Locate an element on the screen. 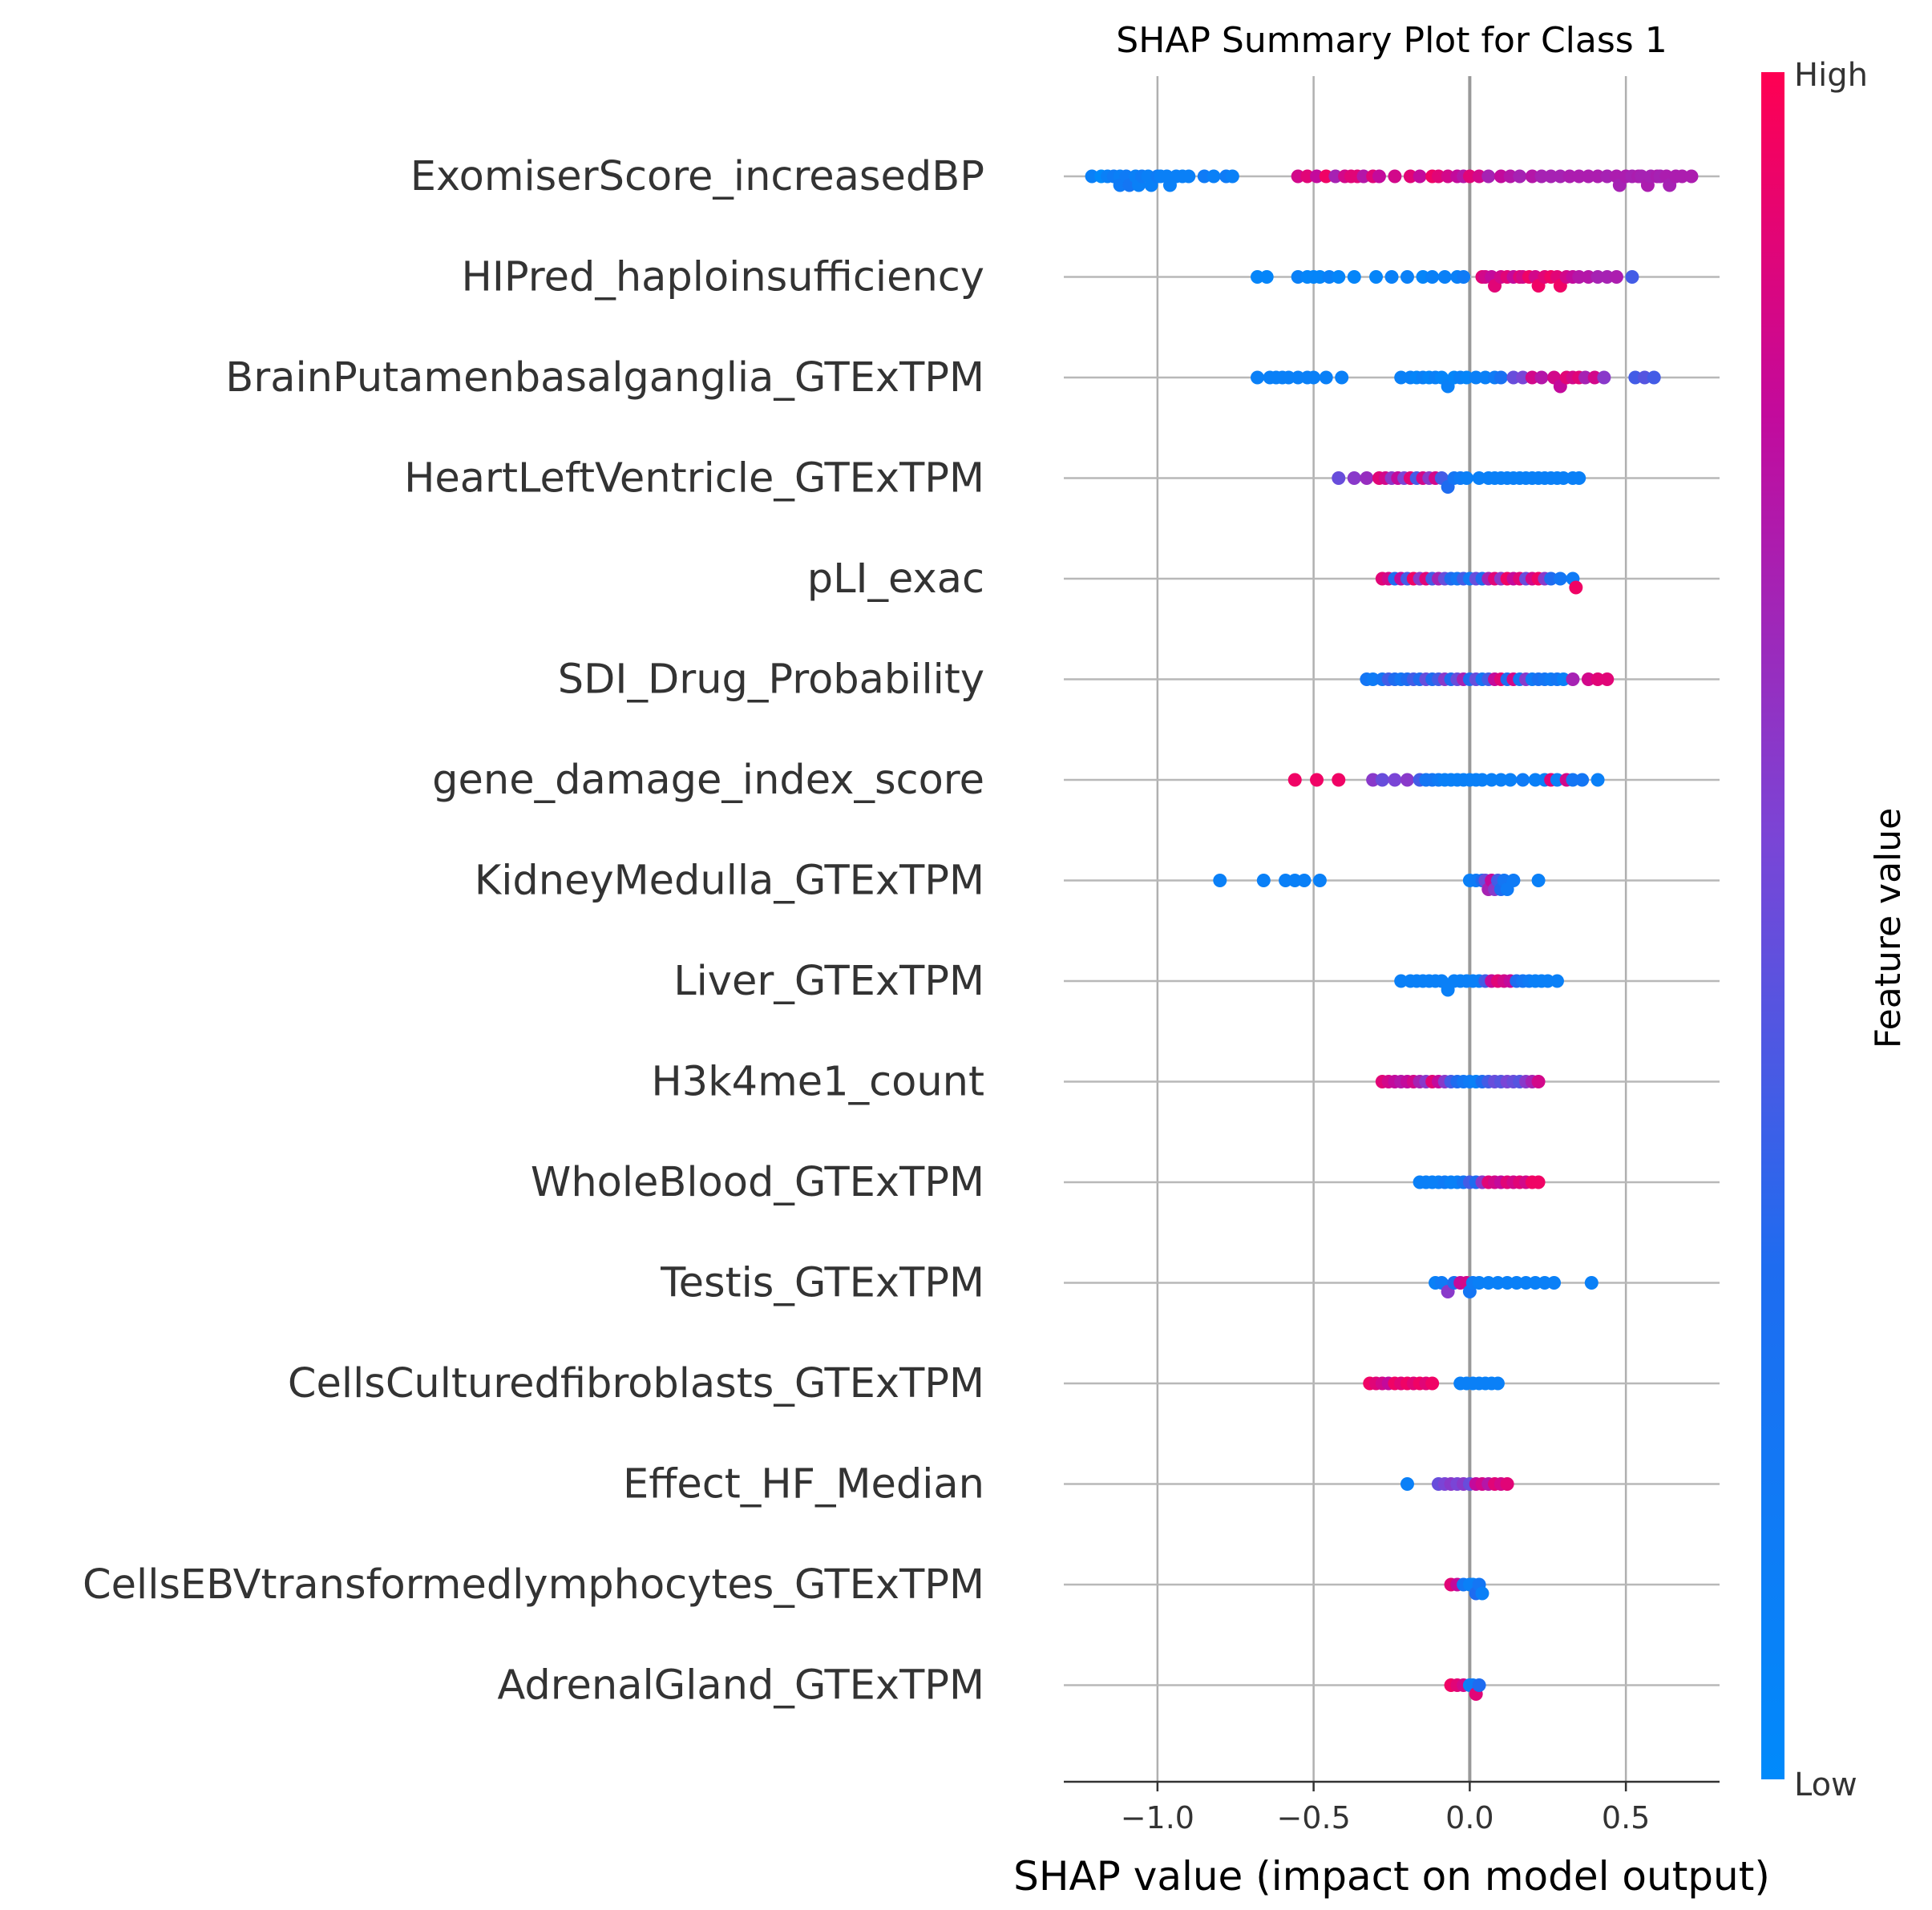  feature-label: WholeBlood_GTExTPM is located at coordinates (757, 1182).